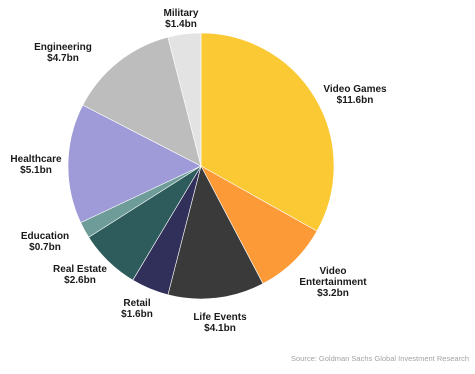  Describe the element at coordinates (45, 242) in the screenshot. I see `slice-label-education: Education $0.7bn` at that location.